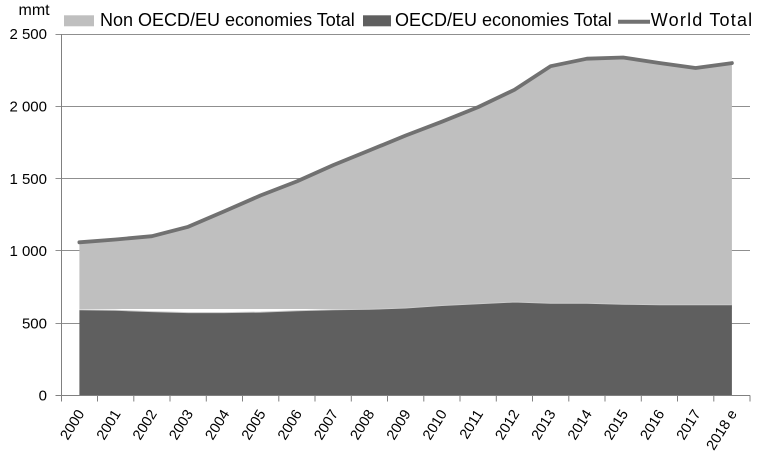  Describe the element at coordinates (28, 34) in the screenshot. I see `svg-text: 2 500` at that location.